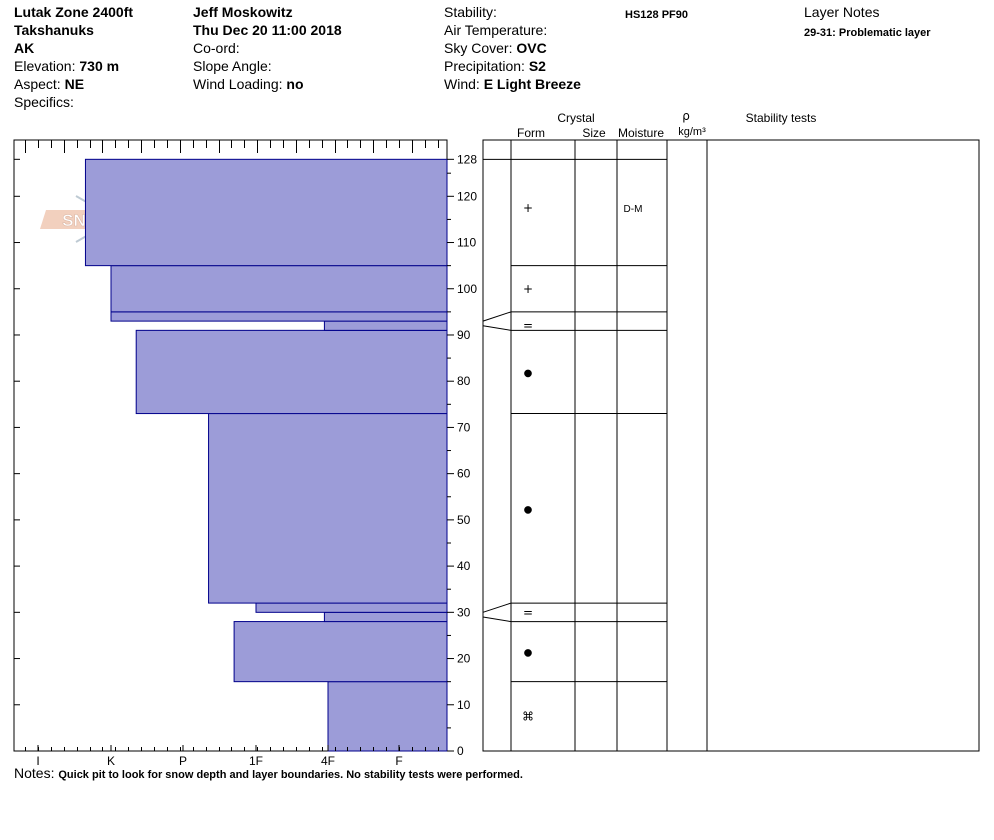  Describe the element at coordinates (464, 612) in the screenshot. I see `height-tick-label: 30` at that location.